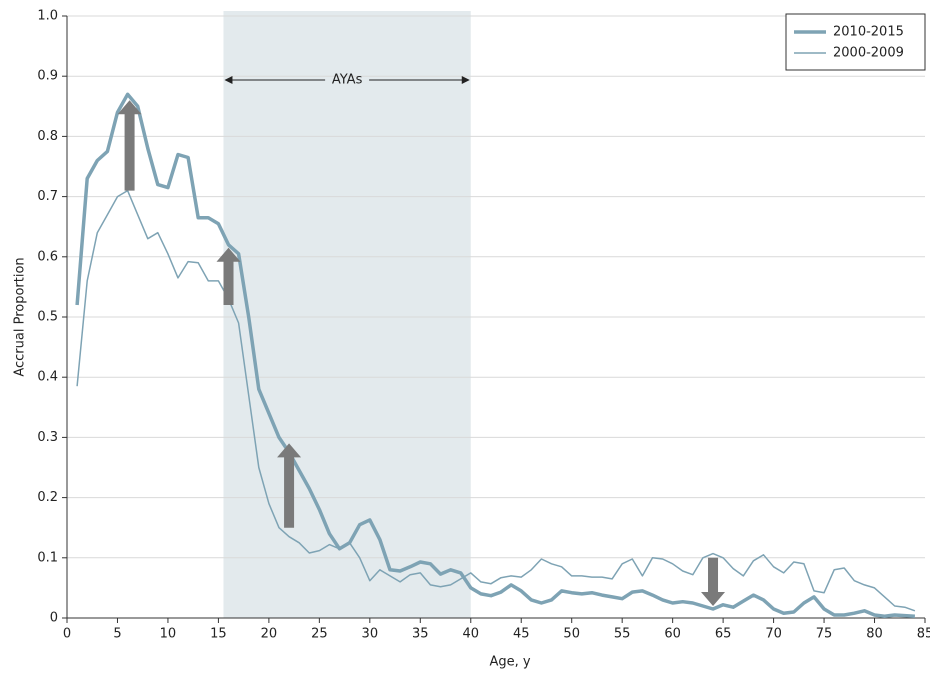  Describe the element at coordinates (168, 634) in the screenshot. I see `x-tick-label: 10` at that location.